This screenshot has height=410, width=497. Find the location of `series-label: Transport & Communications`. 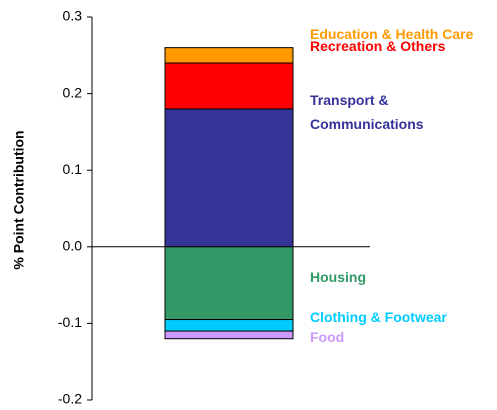

series-label: Transport & Communications is located at coordinates (367, 112).